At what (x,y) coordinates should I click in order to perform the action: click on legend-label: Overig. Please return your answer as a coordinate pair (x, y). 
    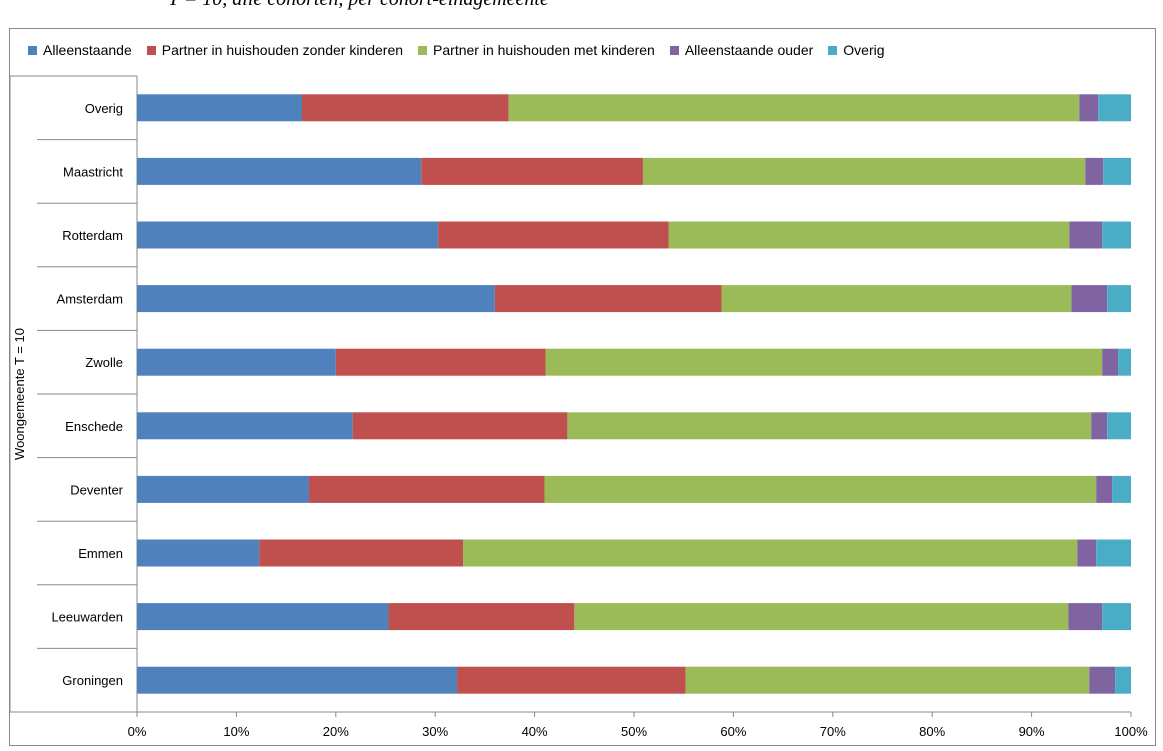
    Looking at the image, I should click on (864, 50).